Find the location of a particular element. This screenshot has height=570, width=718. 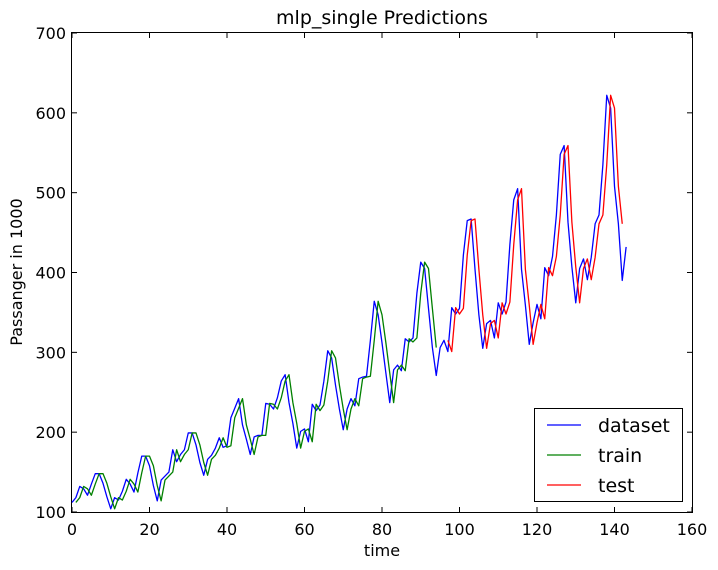

x-tick-label: 160 is located at coordinates (692, 529).